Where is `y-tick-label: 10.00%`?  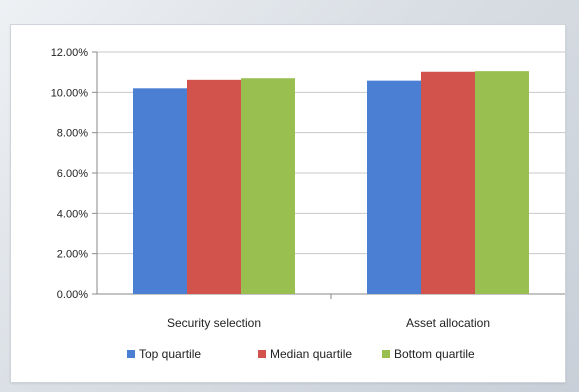 y-tick-label: 10.00% is located at coordinates (70, 93).